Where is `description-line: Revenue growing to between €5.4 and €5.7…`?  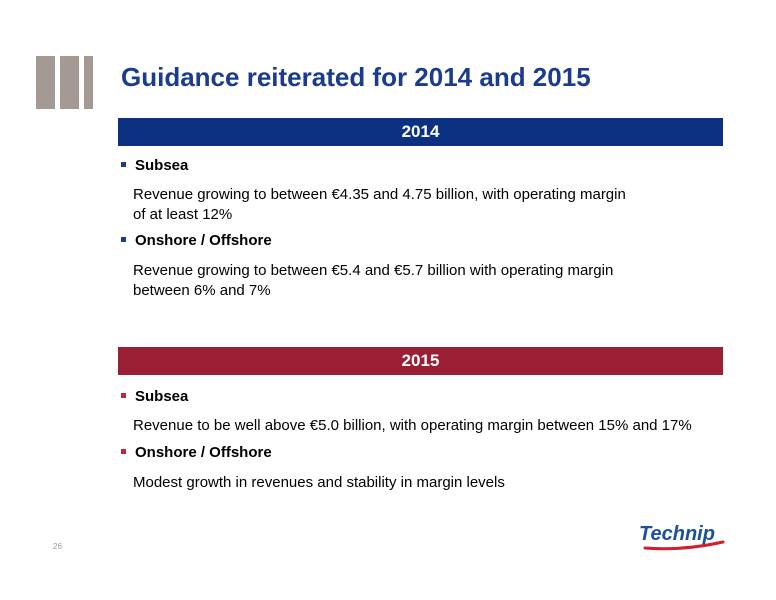 description-line: Revenue growing to between €5.4 and €5.7… is located at coordinates (373, 270).